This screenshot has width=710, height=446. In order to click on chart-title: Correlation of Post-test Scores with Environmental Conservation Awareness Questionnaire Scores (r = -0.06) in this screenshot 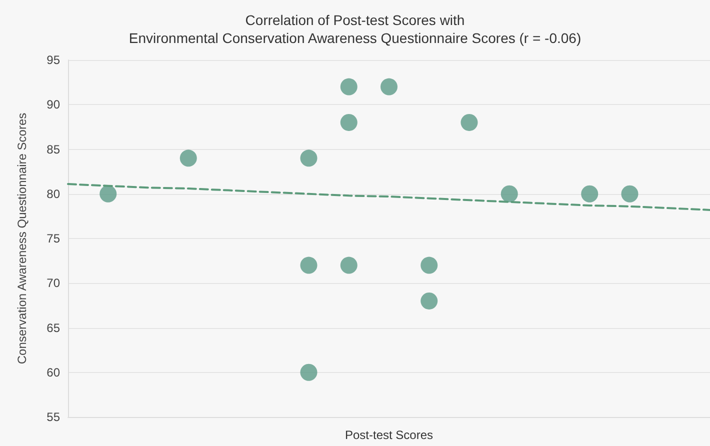, I will do `click(355, 29)`.